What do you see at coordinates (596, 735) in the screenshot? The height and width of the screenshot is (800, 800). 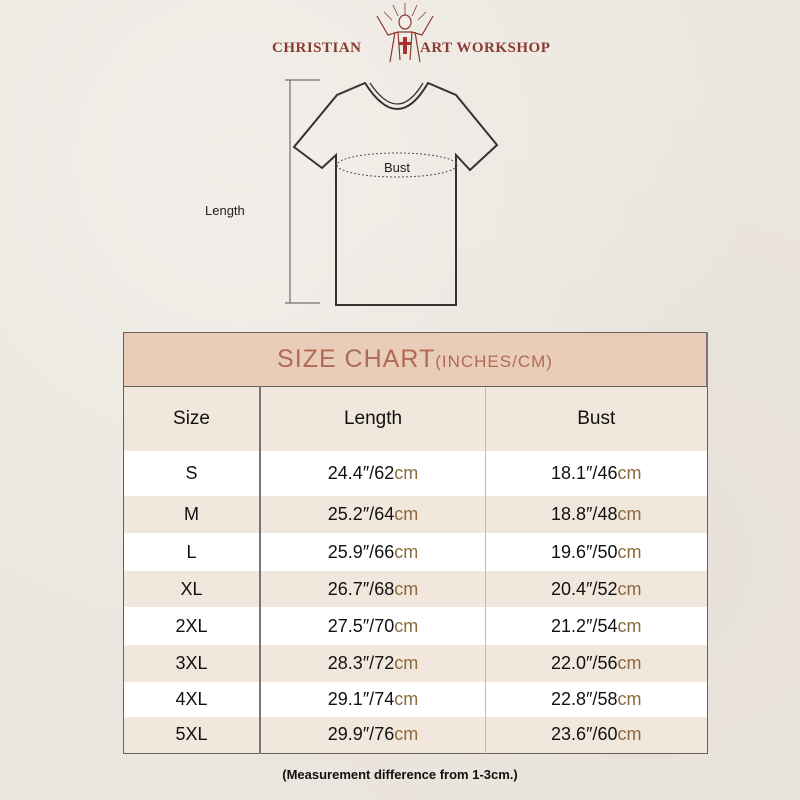 I see `bust-cell: 23.6″/60cm` at bounding box center [596, 735].